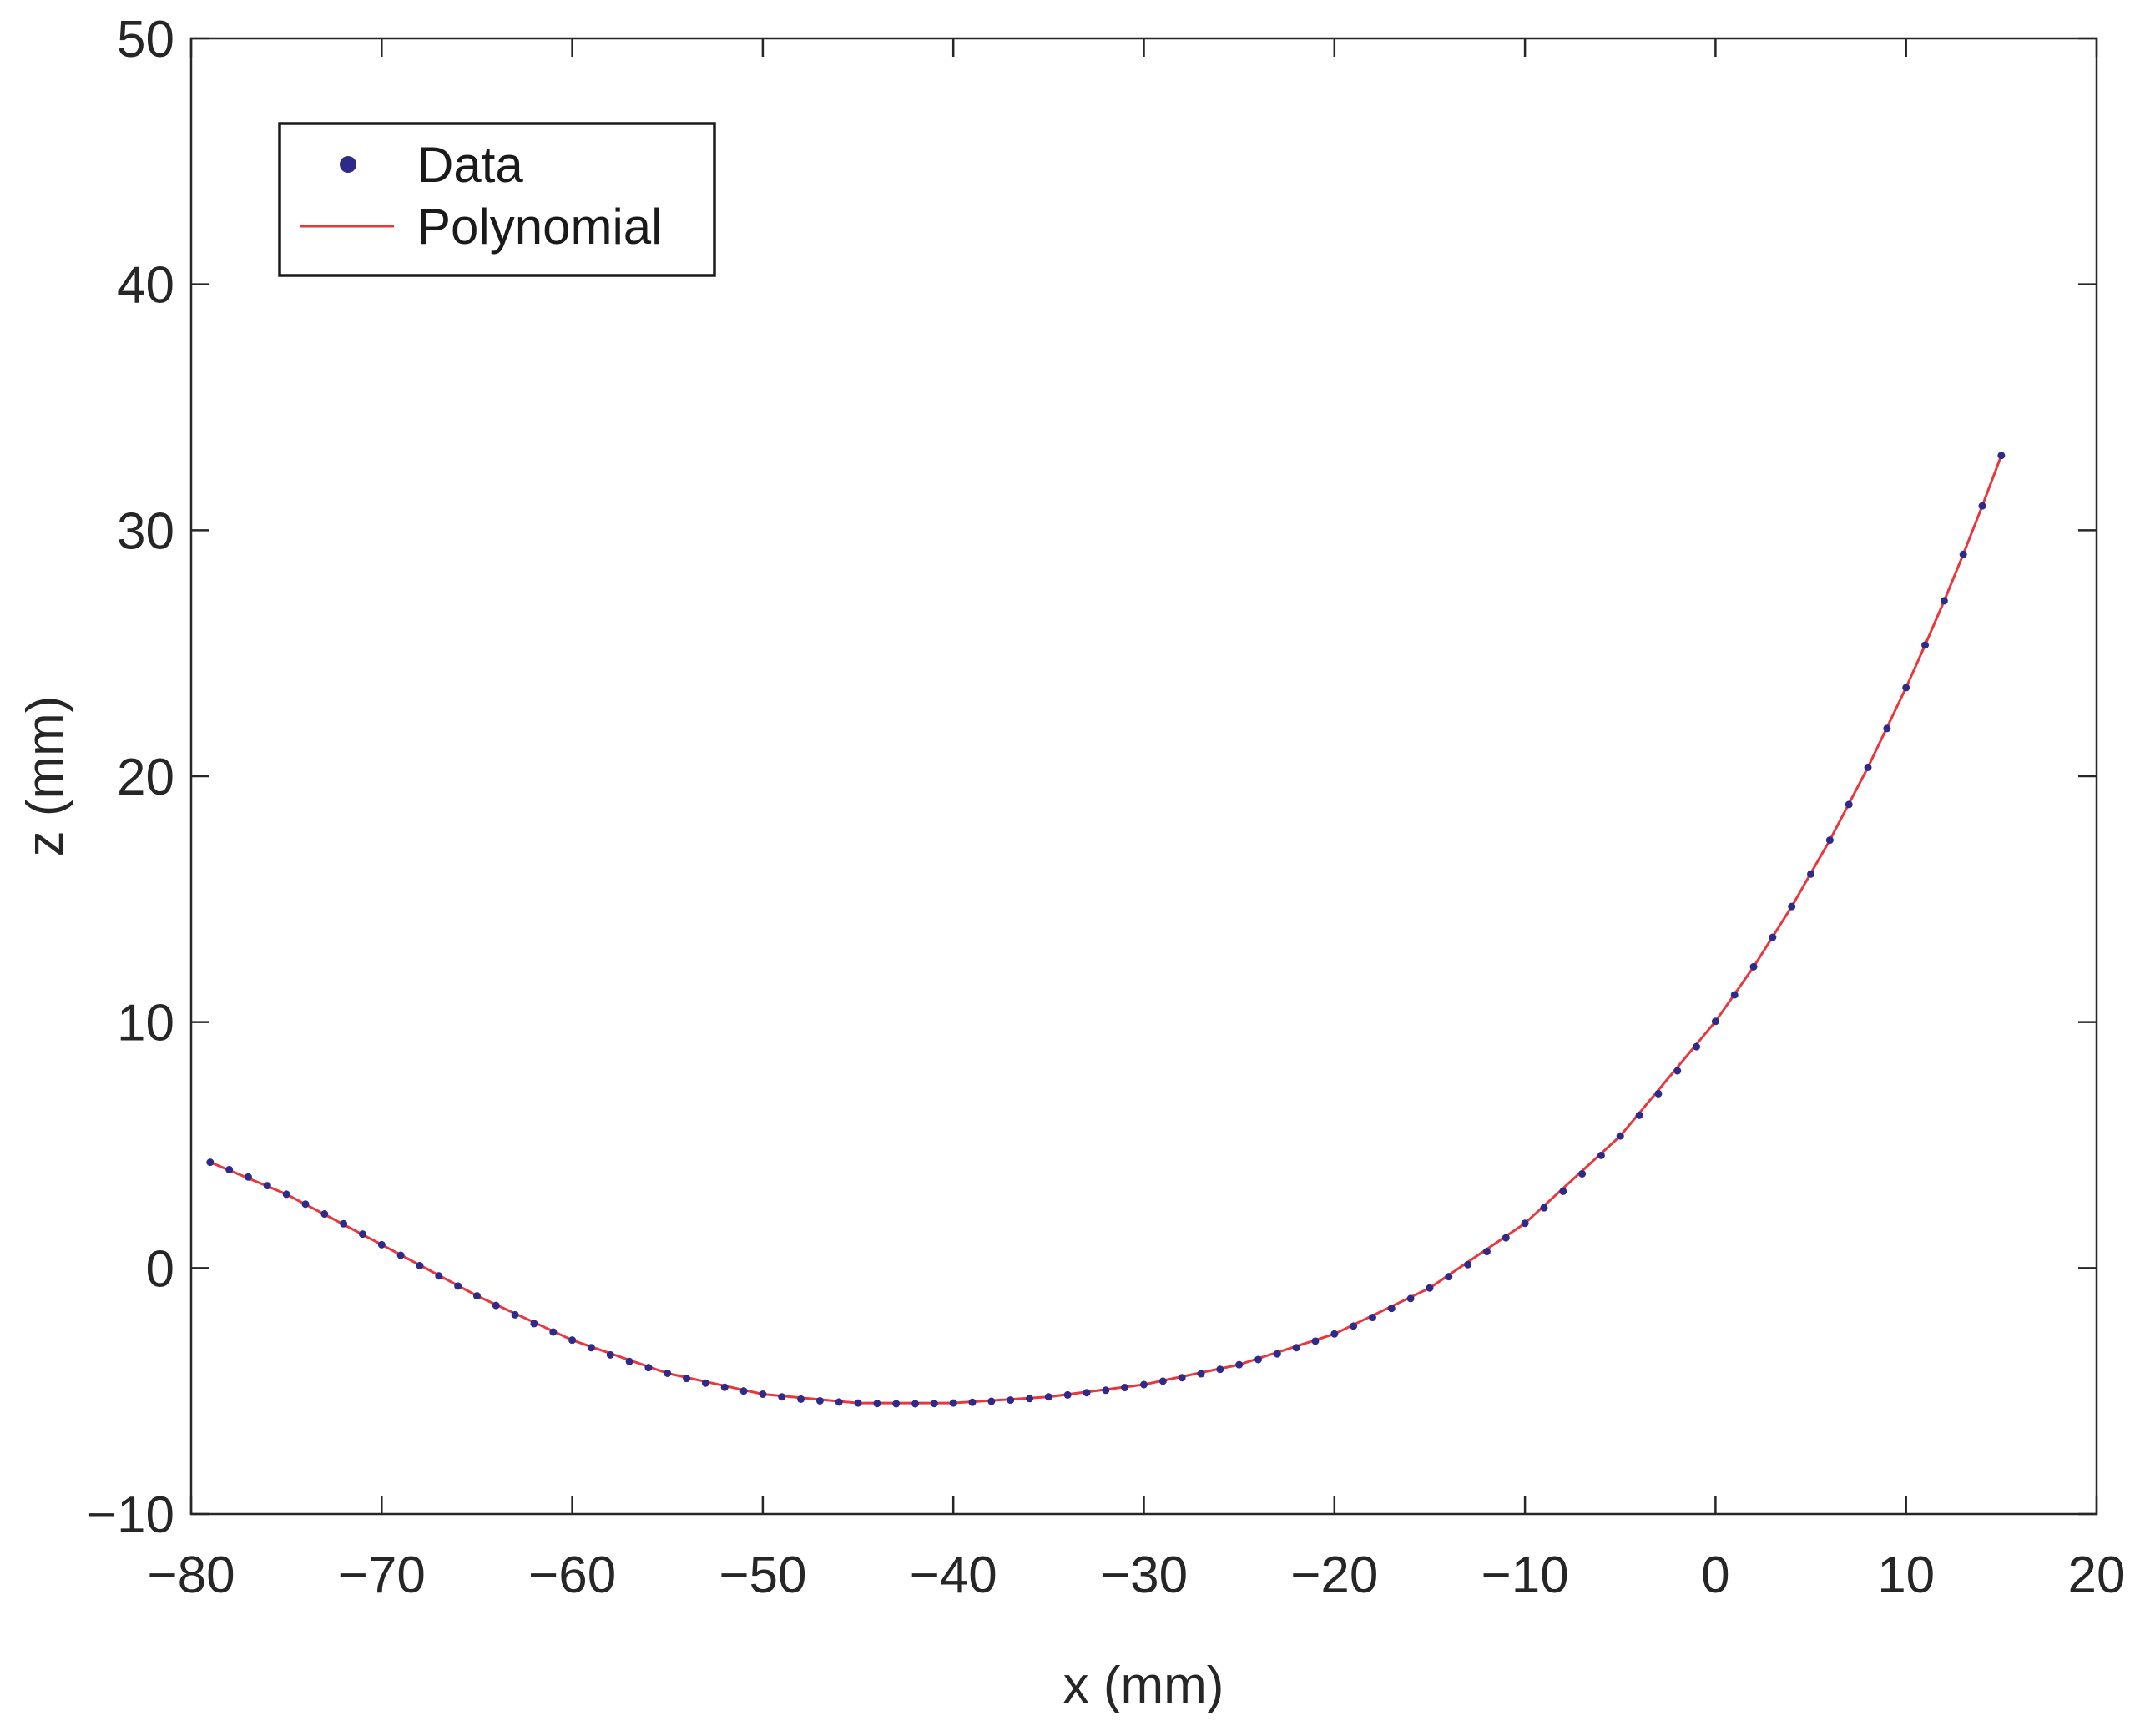  What do you see at coordinates (145, 286) in the screenshot?
I see `y-tick-label: 40` at bounding box center [145, 286].